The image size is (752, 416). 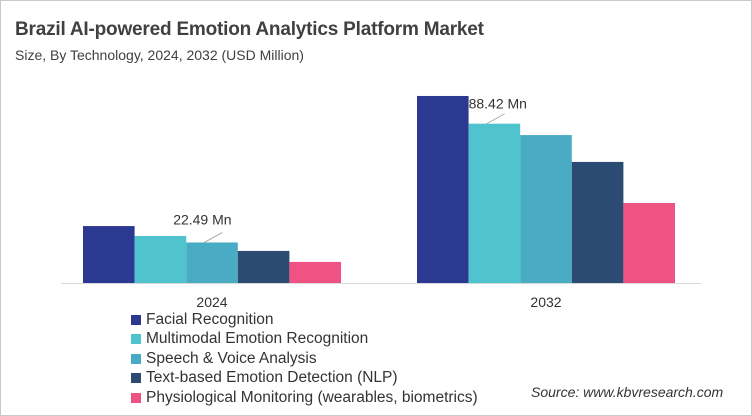 What do you see at coordinates (272, 378) in the screenshot?
I see `legend-label: Text-based Emotion Detection (NLP)` at bounding box center [272, 378].